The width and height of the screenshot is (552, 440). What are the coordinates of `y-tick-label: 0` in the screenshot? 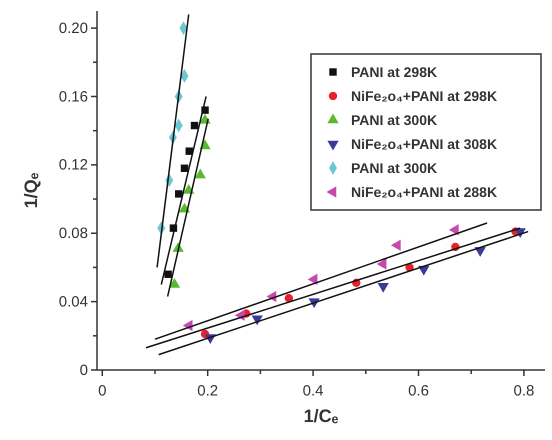 It's located at (84, 370).